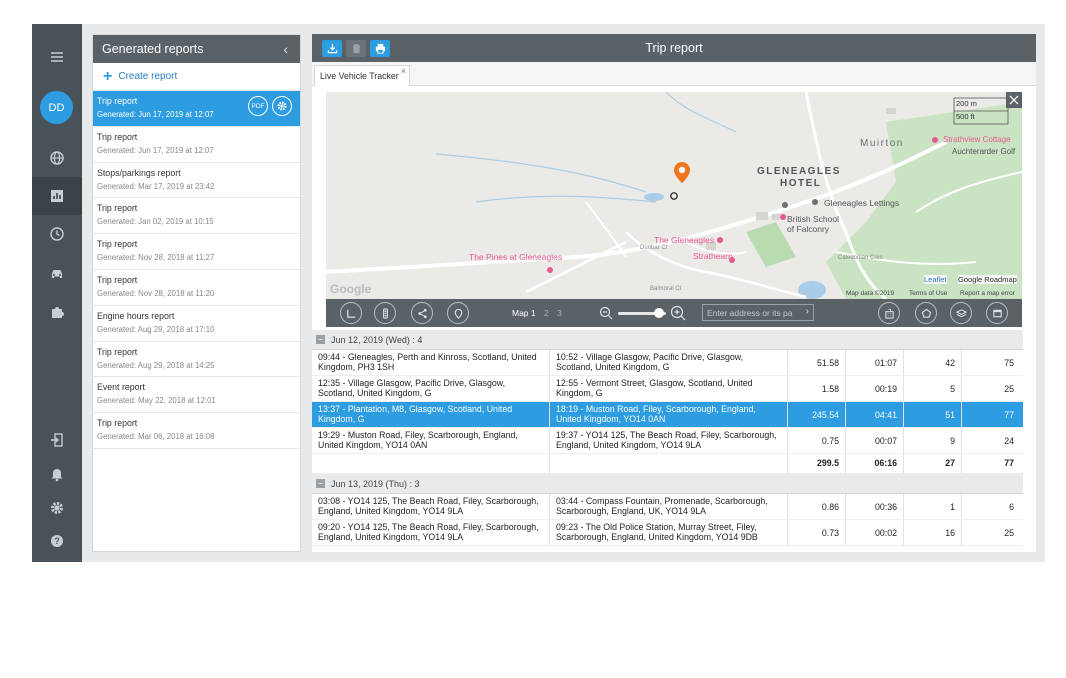  I want to click on address-search-input: Enter address or its pa ›, so click(758, 312).